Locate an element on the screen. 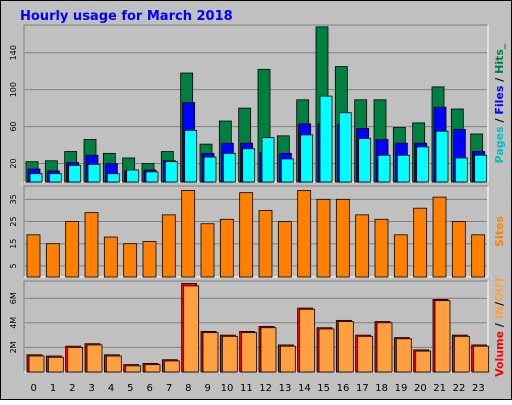 The width and height of the screenshot is (512, 405). y-tick-label: 35 is located at coordinates (13, 199).